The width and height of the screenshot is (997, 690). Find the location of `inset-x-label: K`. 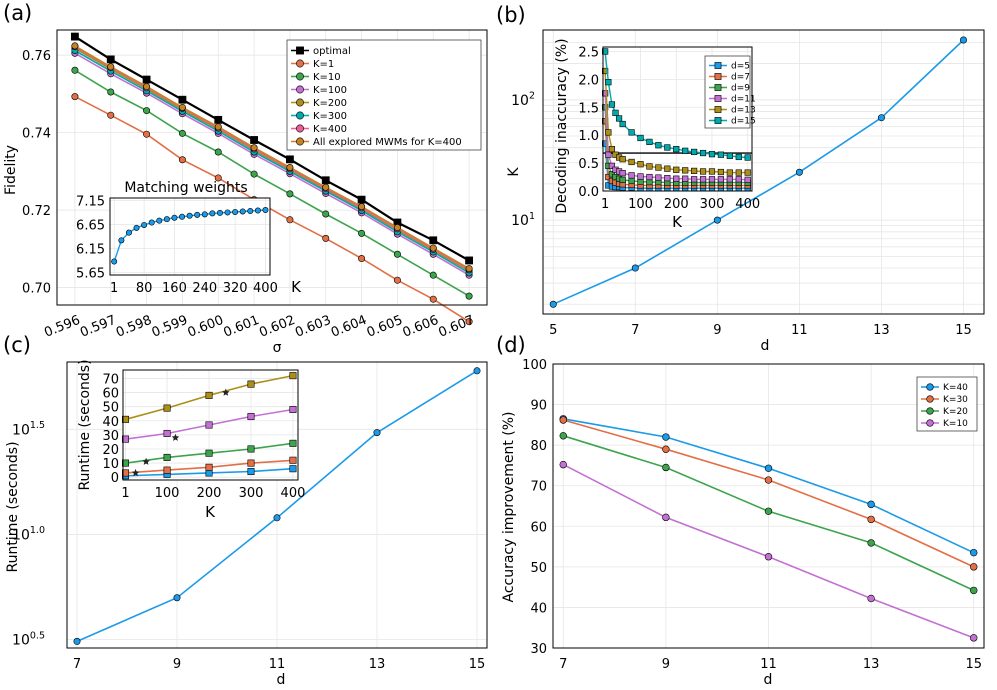

inset-x-label: K is located at coordinates (296, 287).